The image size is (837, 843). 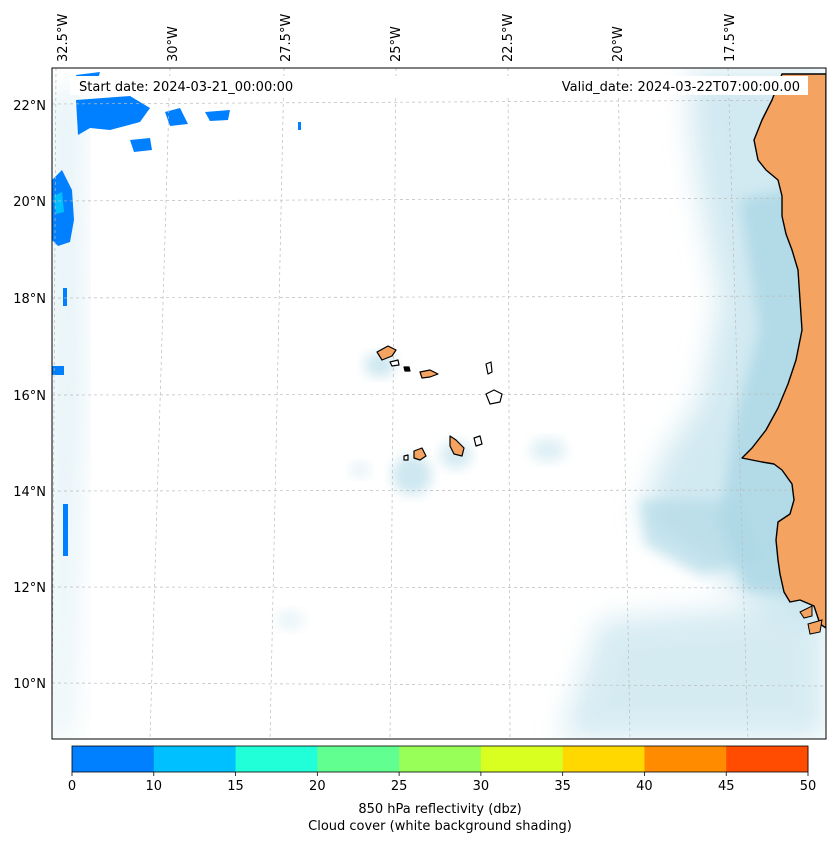 I want to click on valid-date-label: Valid_date: 2024-03-22T07:00:00.00, so click(x=681, y=87).